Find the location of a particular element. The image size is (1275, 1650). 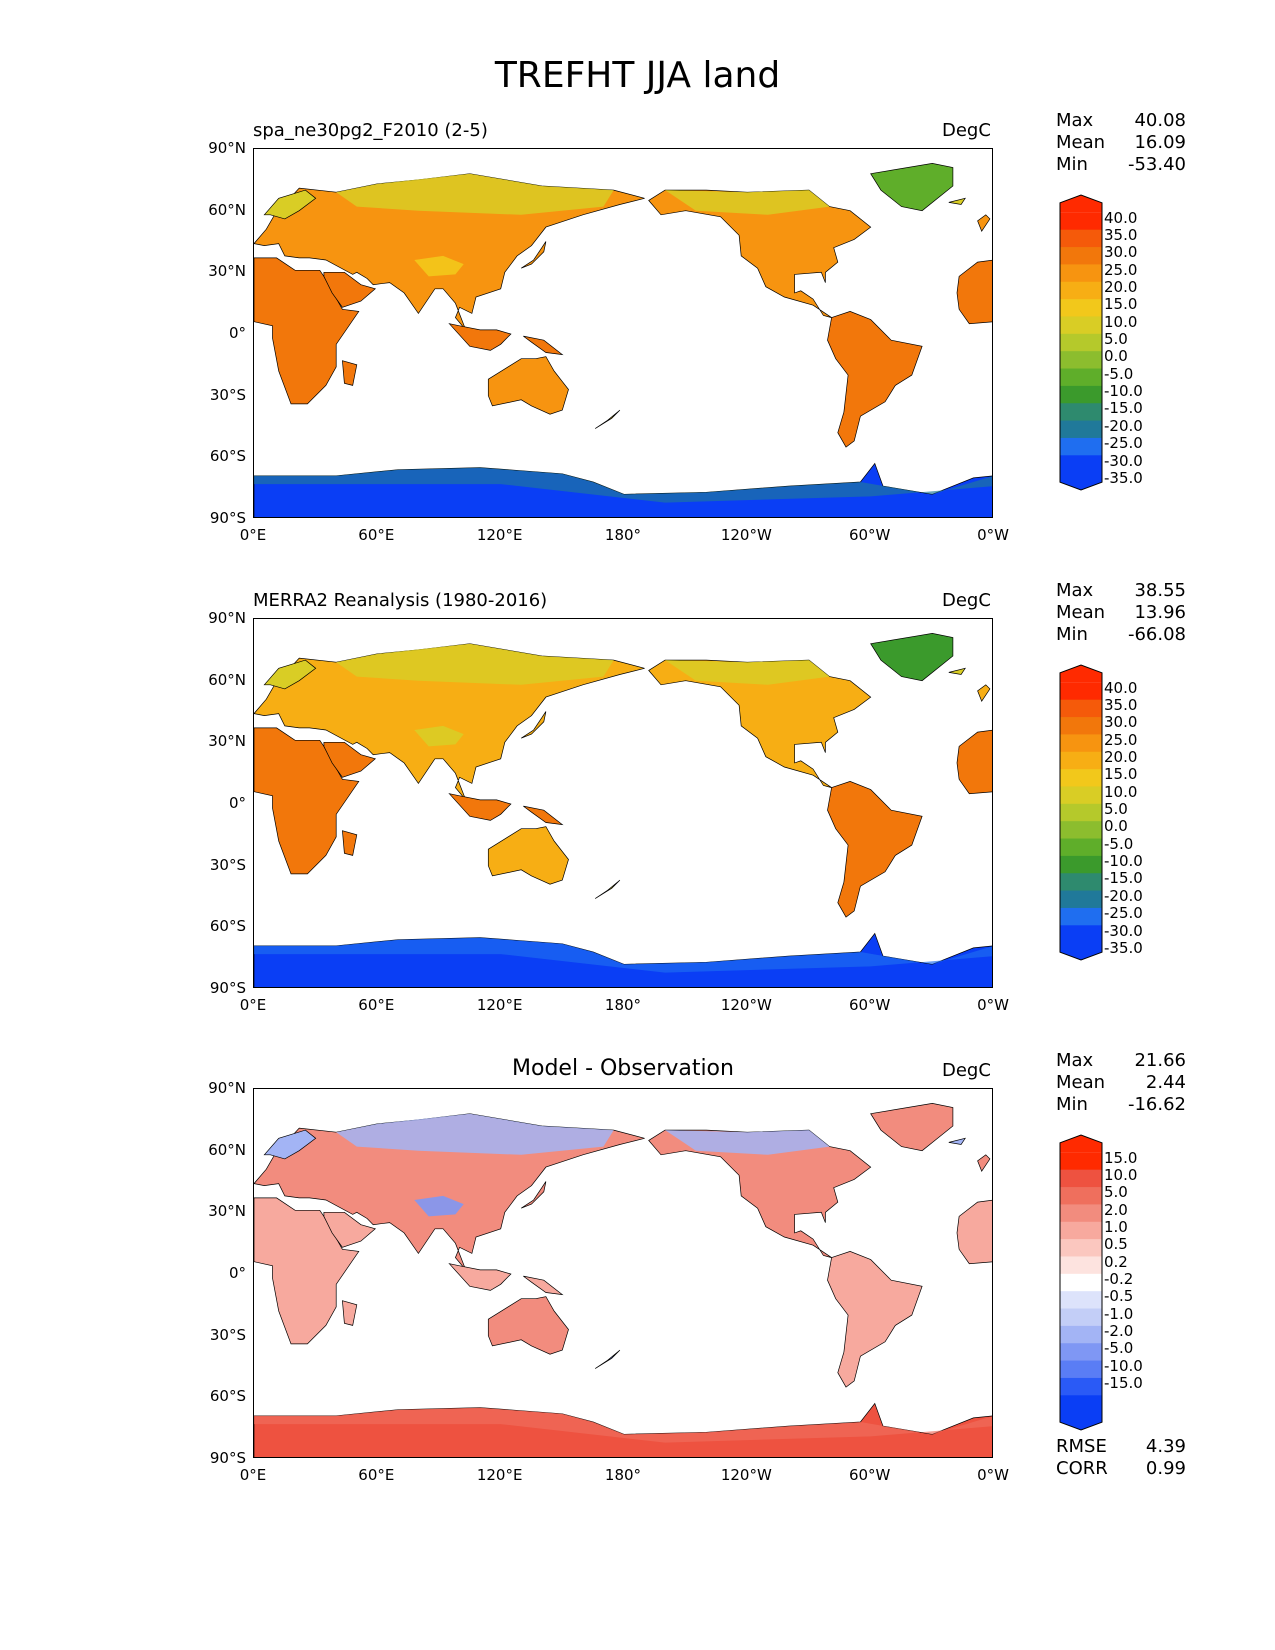

colorbar-label: 40.0 is located at coordinates (1121, 217).